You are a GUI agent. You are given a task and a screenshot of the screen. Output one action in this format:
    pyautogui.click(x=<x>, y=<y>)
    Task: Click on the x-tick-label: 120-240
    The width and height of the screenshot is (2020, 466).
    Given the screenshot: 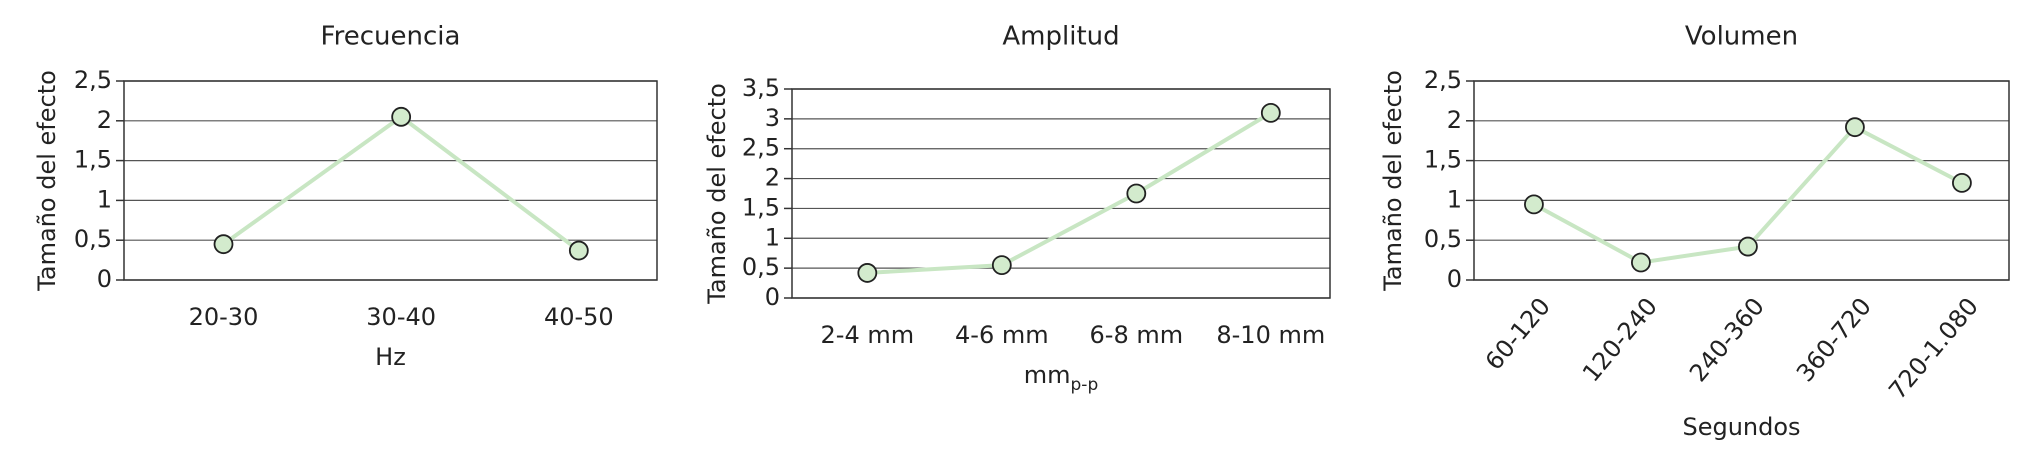 What is the action you would take?
    pyautogui.click(x=1620, y=339)
    